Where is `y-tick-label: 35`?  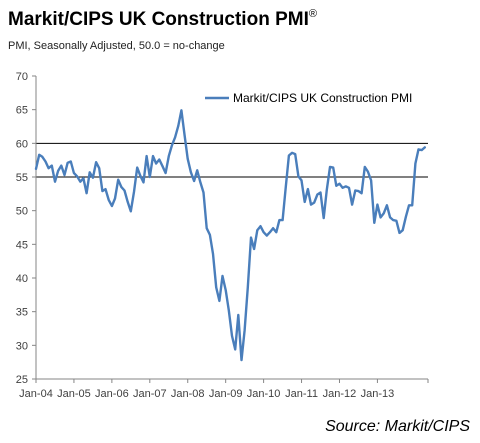
y-tick-label: 35 is located at coordinates (22, 313).